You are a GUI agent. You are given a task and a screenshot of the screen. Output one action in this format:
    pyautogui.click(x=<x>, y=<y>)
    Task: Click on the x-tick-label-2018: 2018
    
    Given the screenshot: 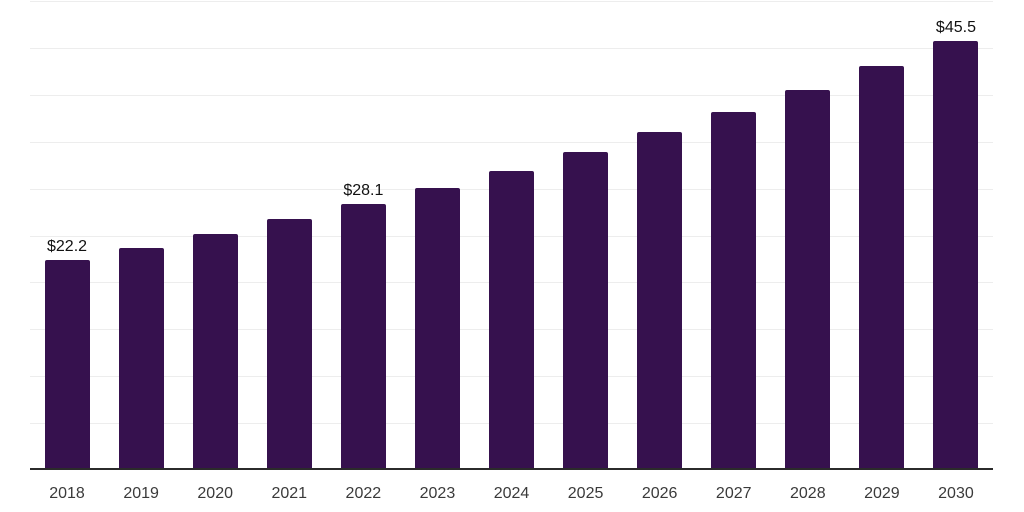 What is the action you would take?
    pyautogui.click(x=67, y=493)
    